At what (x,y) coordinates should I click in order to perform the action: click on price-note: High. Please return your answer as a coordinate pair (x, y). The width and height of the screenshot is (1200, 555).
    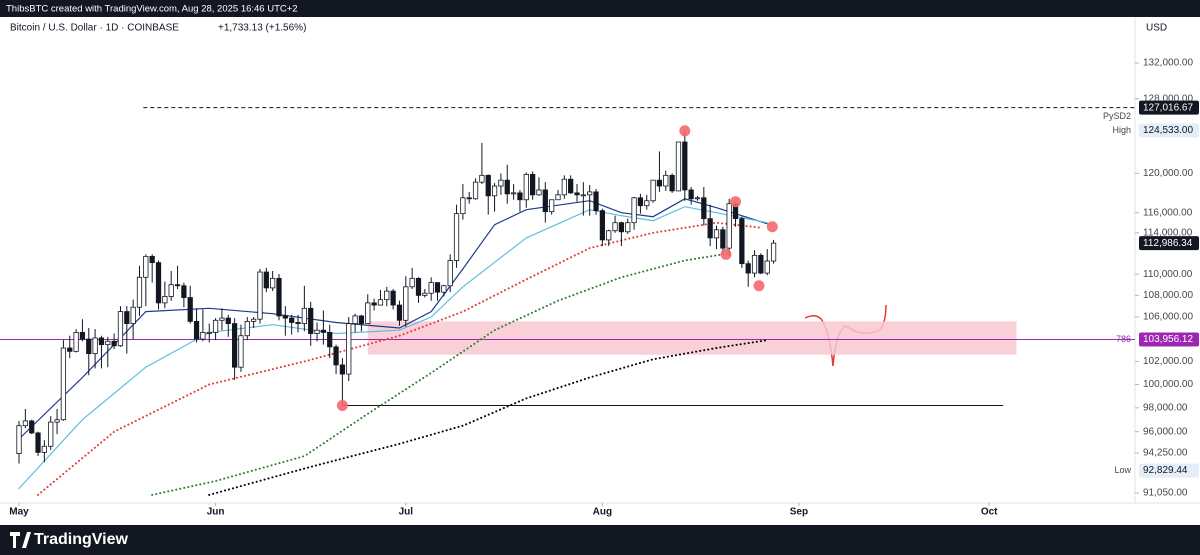
    Looking at the image, I should click on (1121, 130).